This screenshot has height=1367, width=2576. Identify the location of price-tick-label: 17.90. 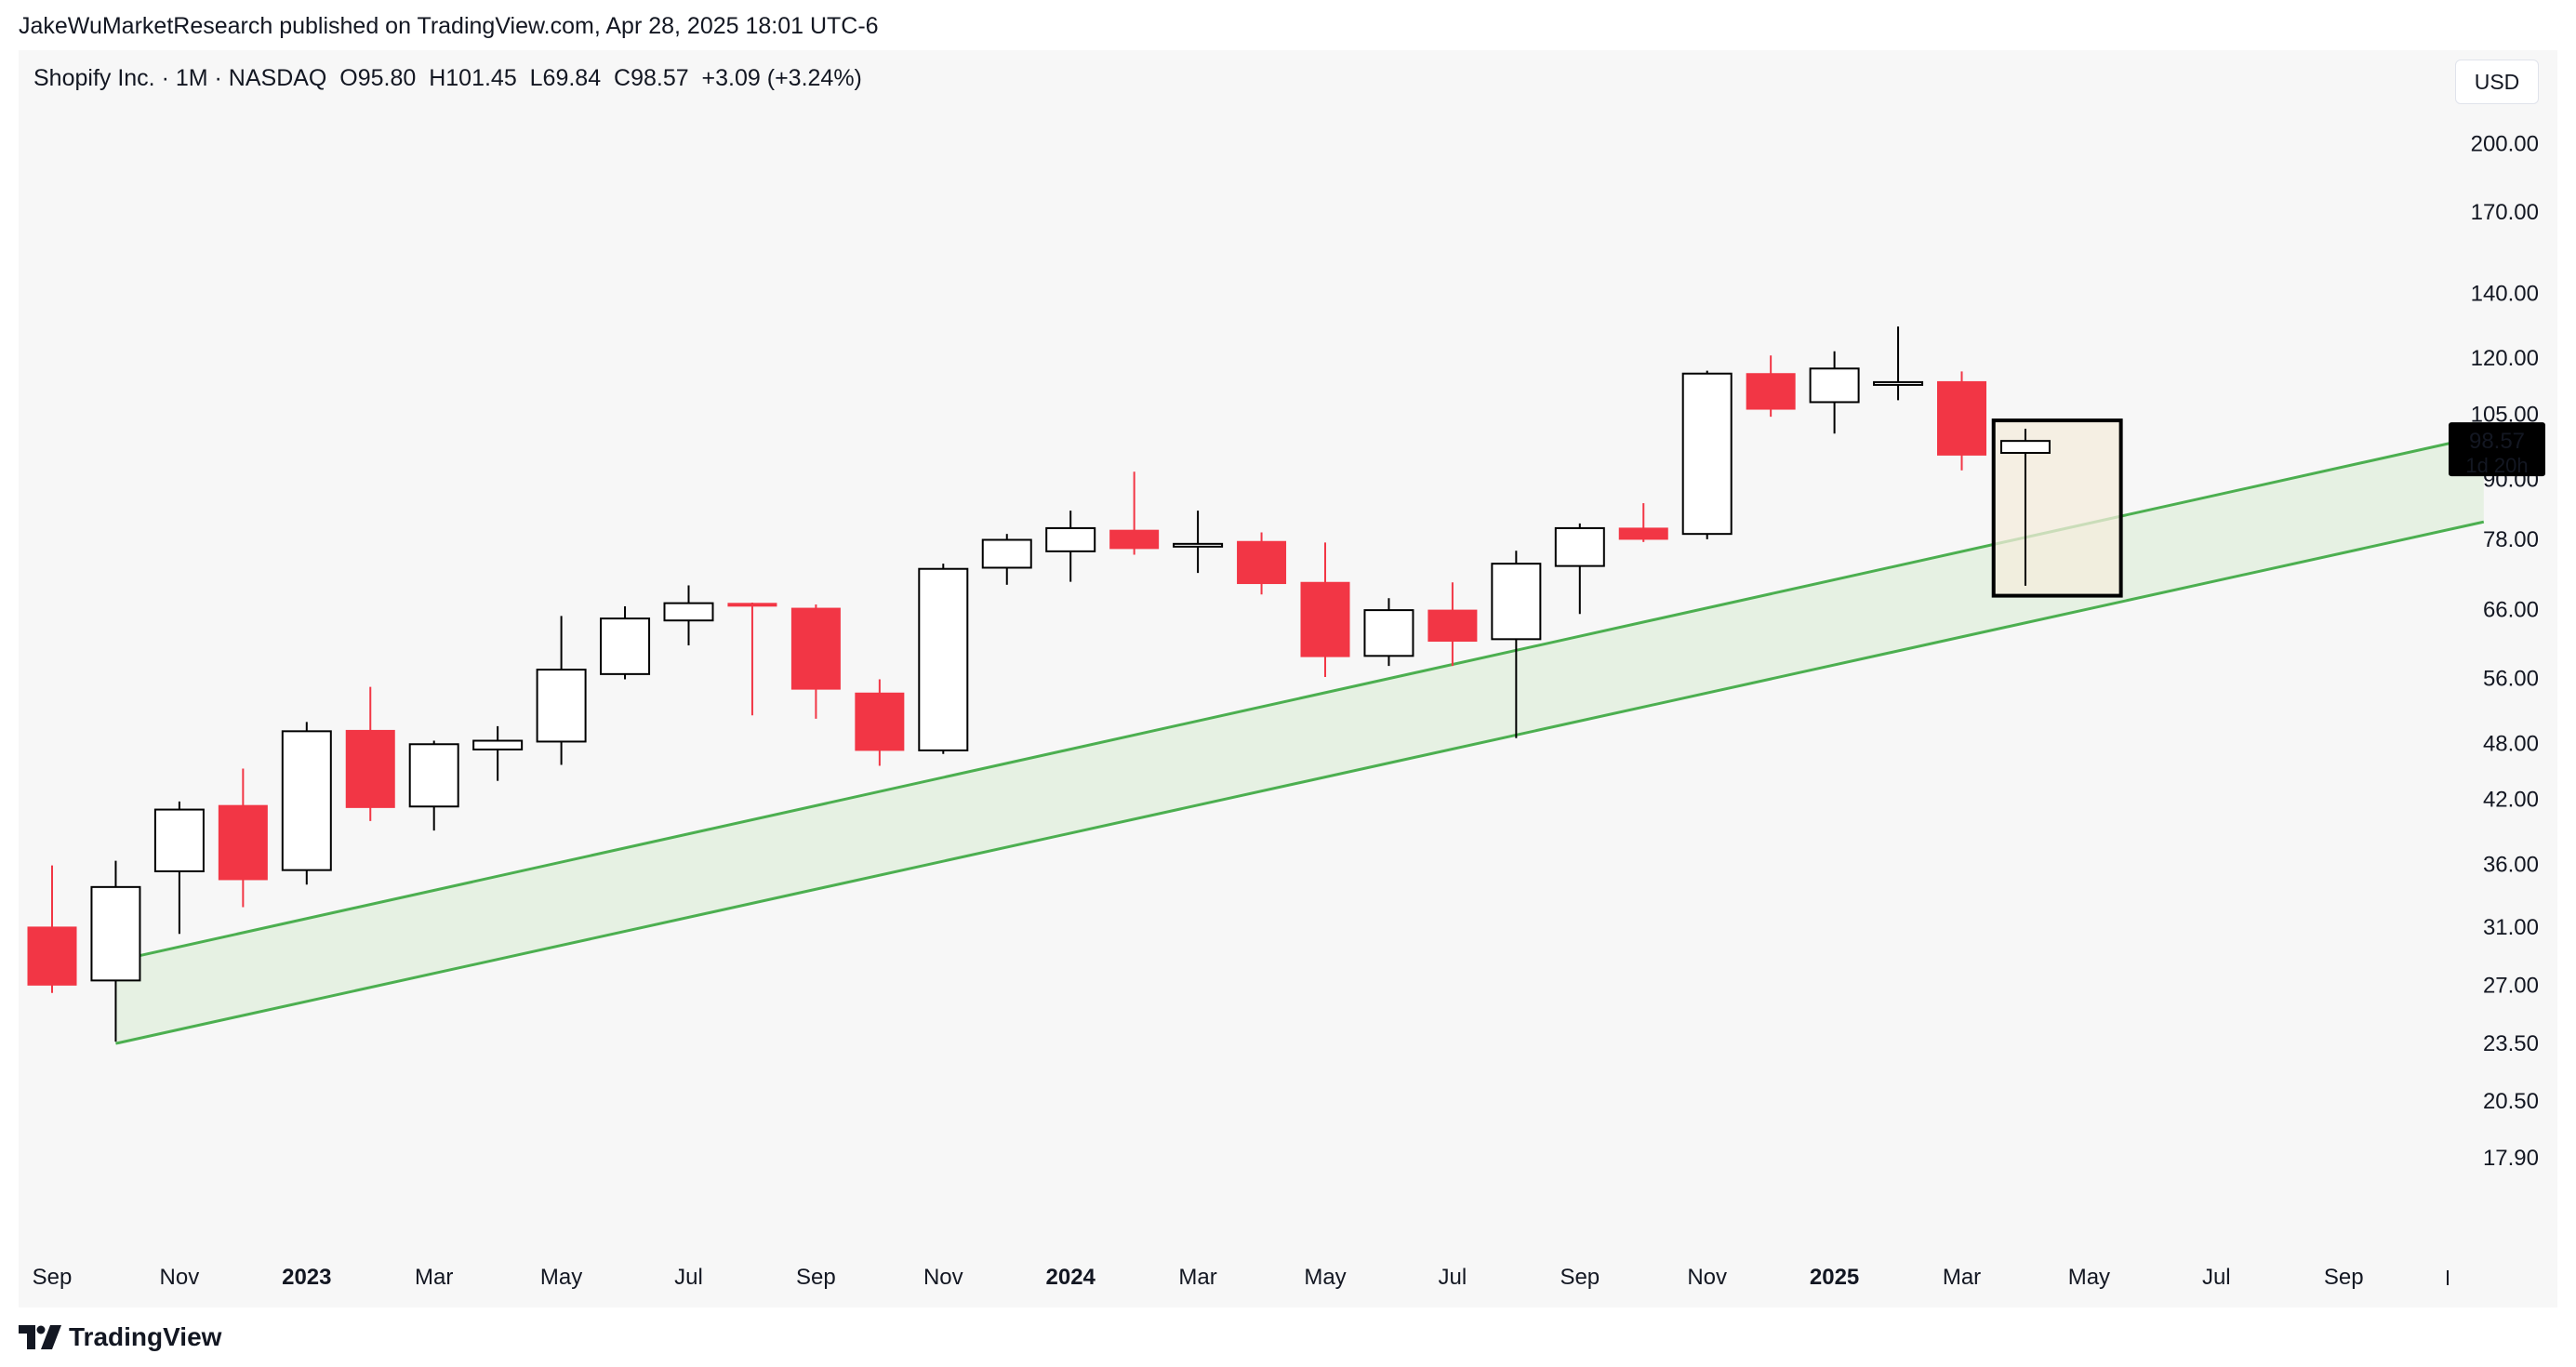
(2511, 1158).